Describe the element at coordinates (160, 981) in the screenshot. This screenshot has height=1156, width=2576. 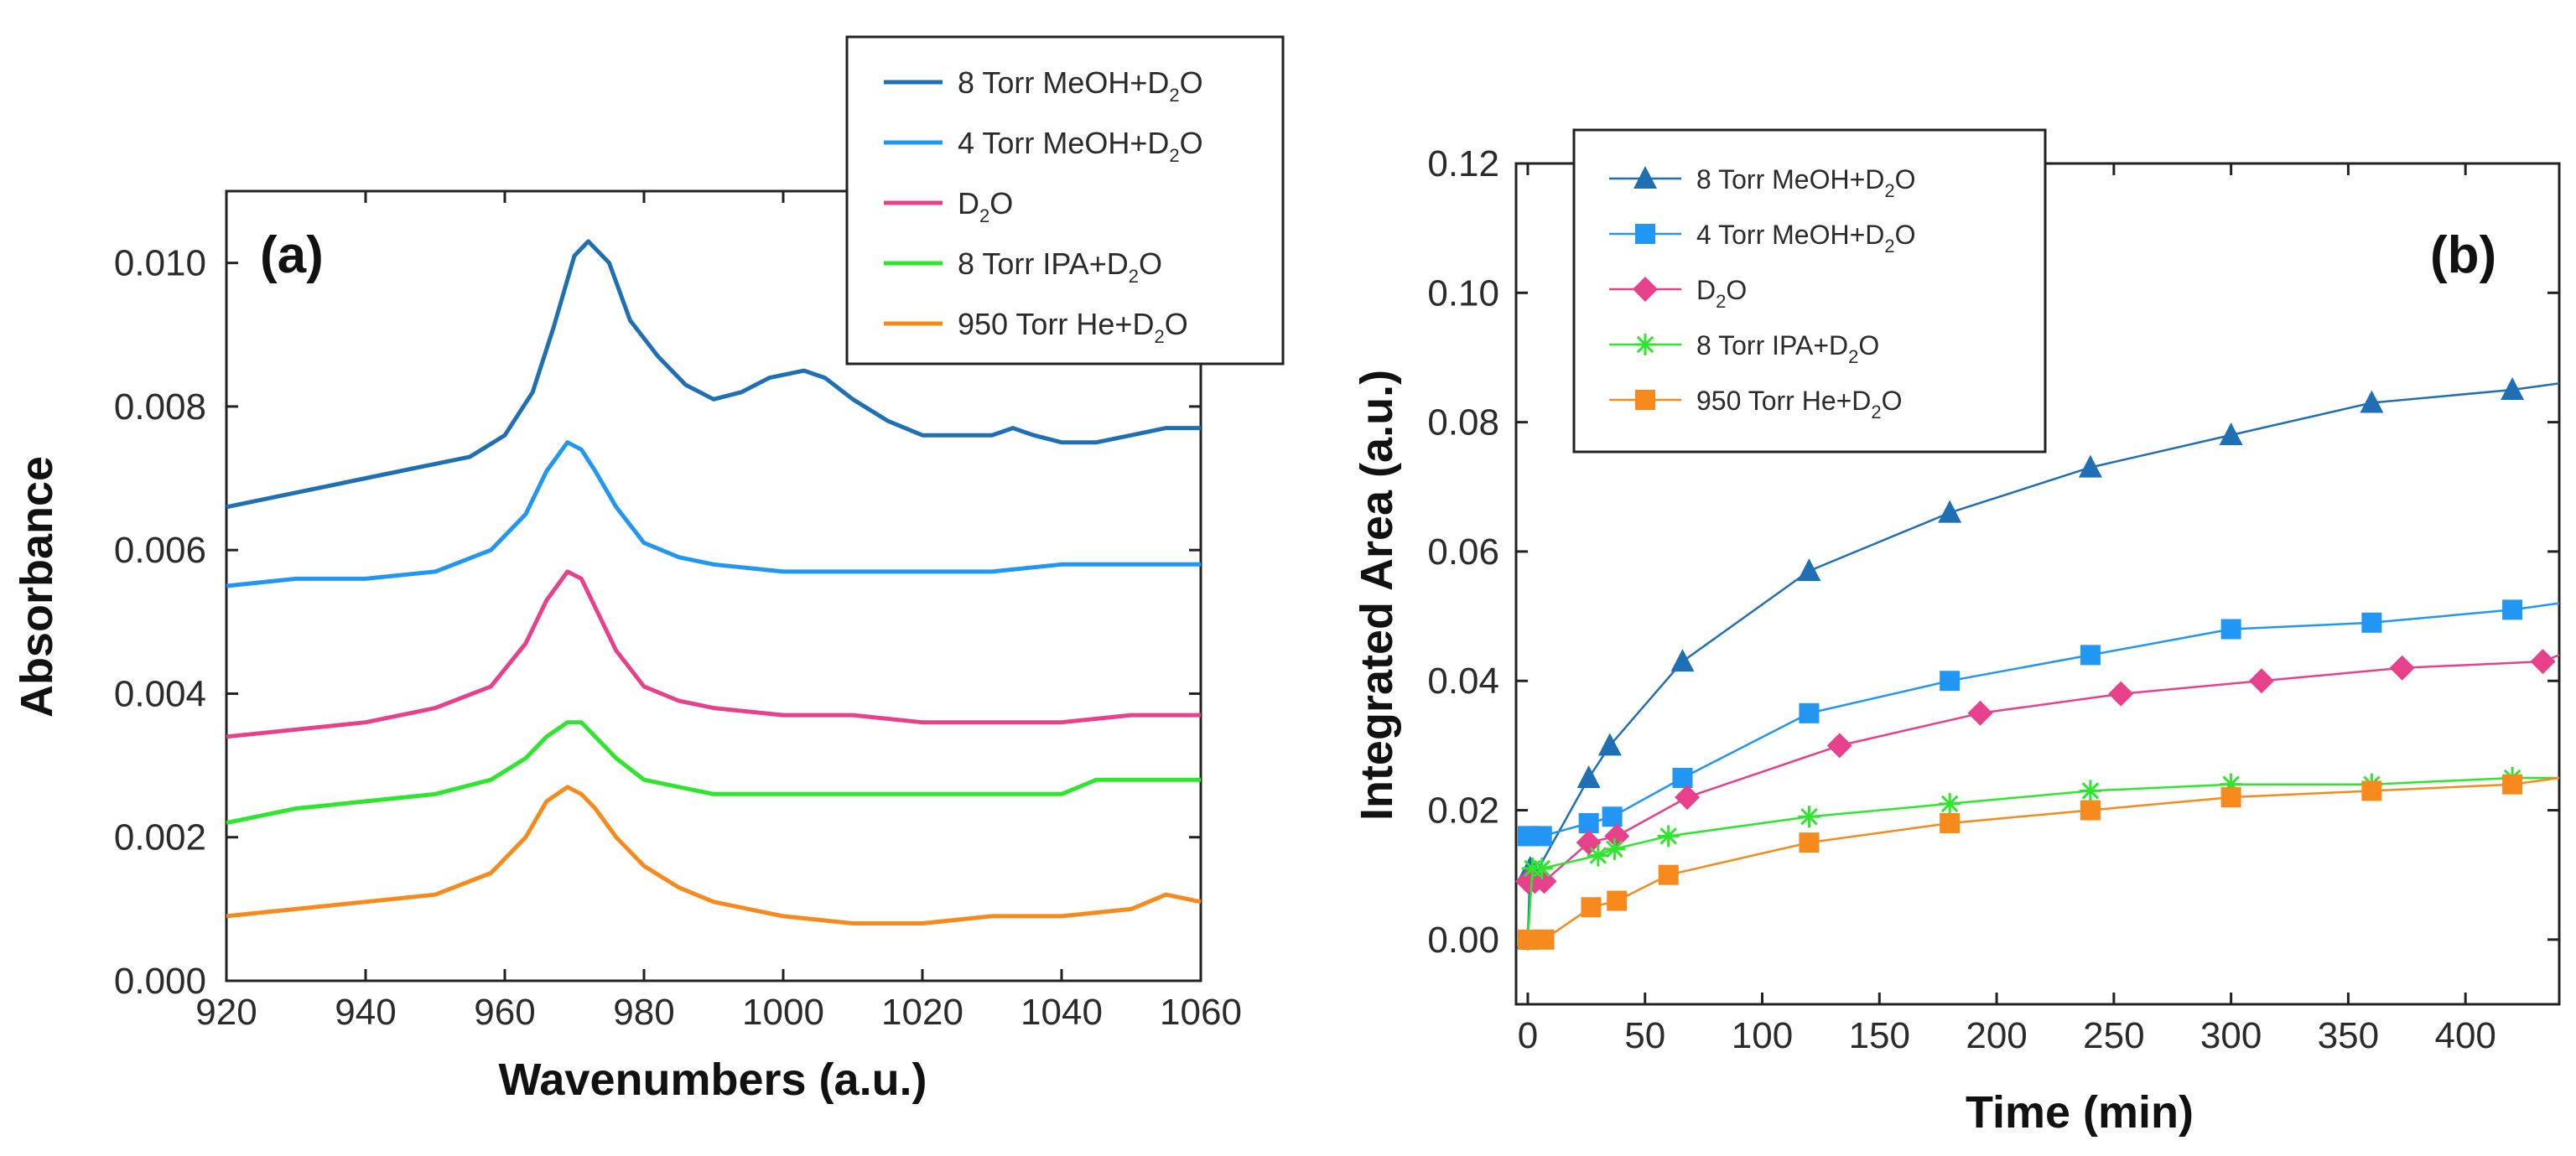
I see `panel-a-y-tick-label: 0.000` at that location.